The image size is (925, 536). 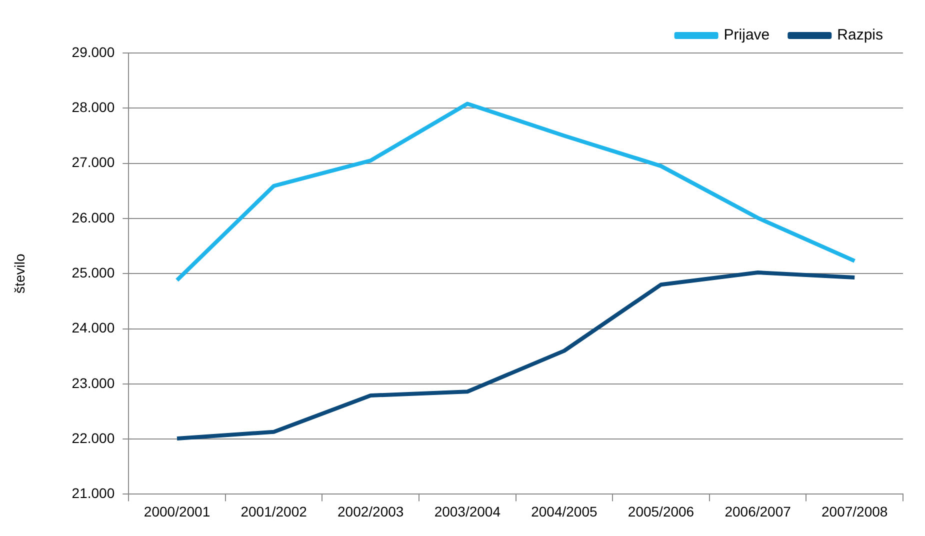 I want to click on x-tick-label: 2003/2004, so click(x=467, y=511).